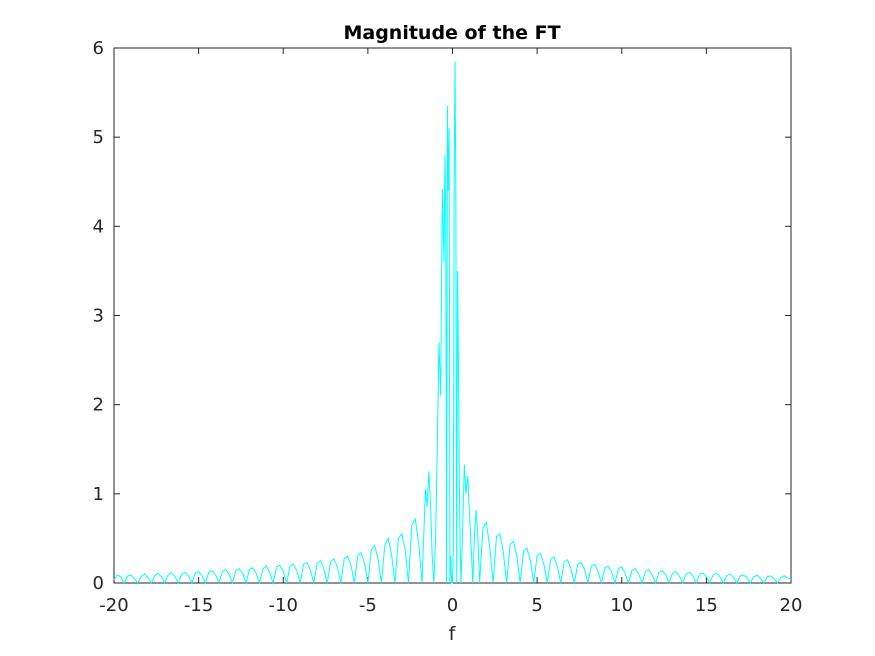  Describe the element at coordinates (198, 605) in the screenshot. I see `x-tick-label: -15` at that location.